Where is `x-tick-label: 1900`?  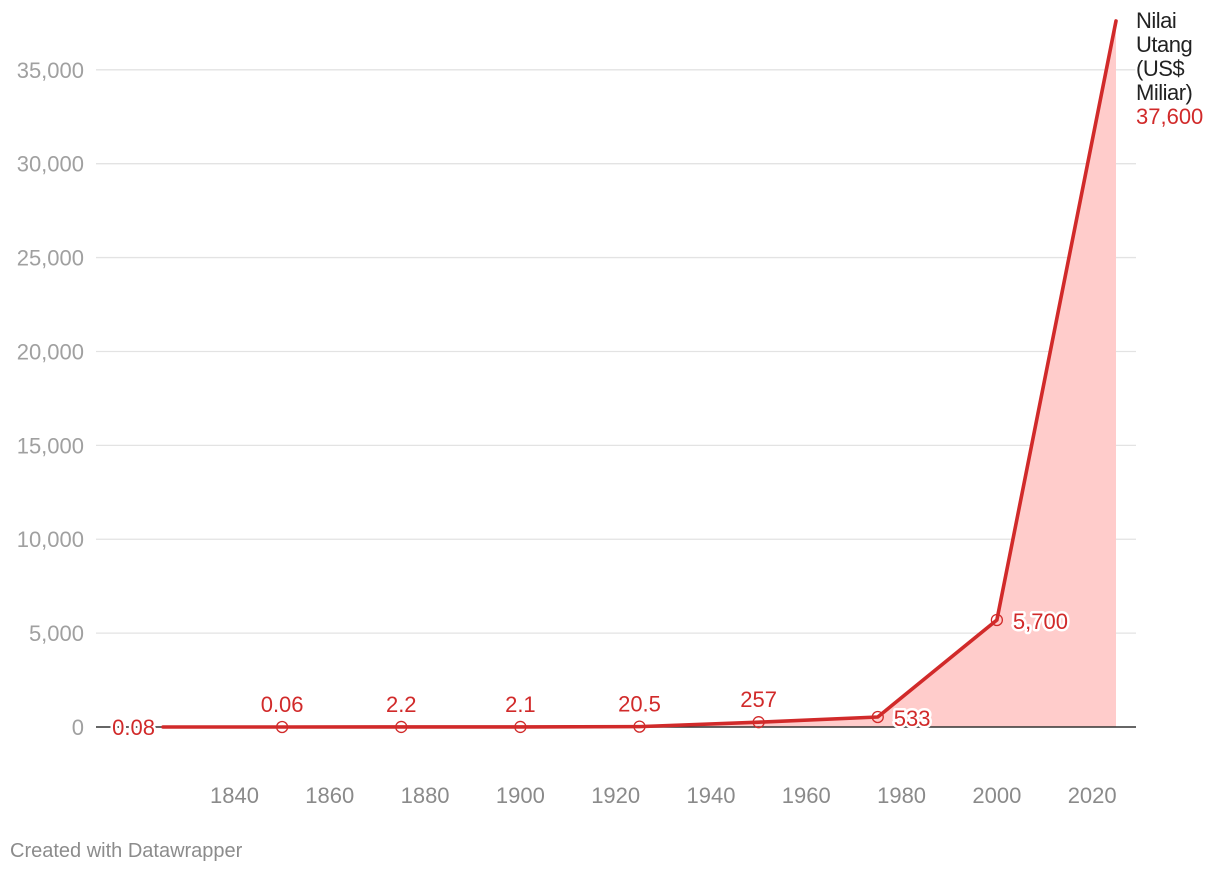 x-tick-label: 1900 is located at coordinates (520, 795).